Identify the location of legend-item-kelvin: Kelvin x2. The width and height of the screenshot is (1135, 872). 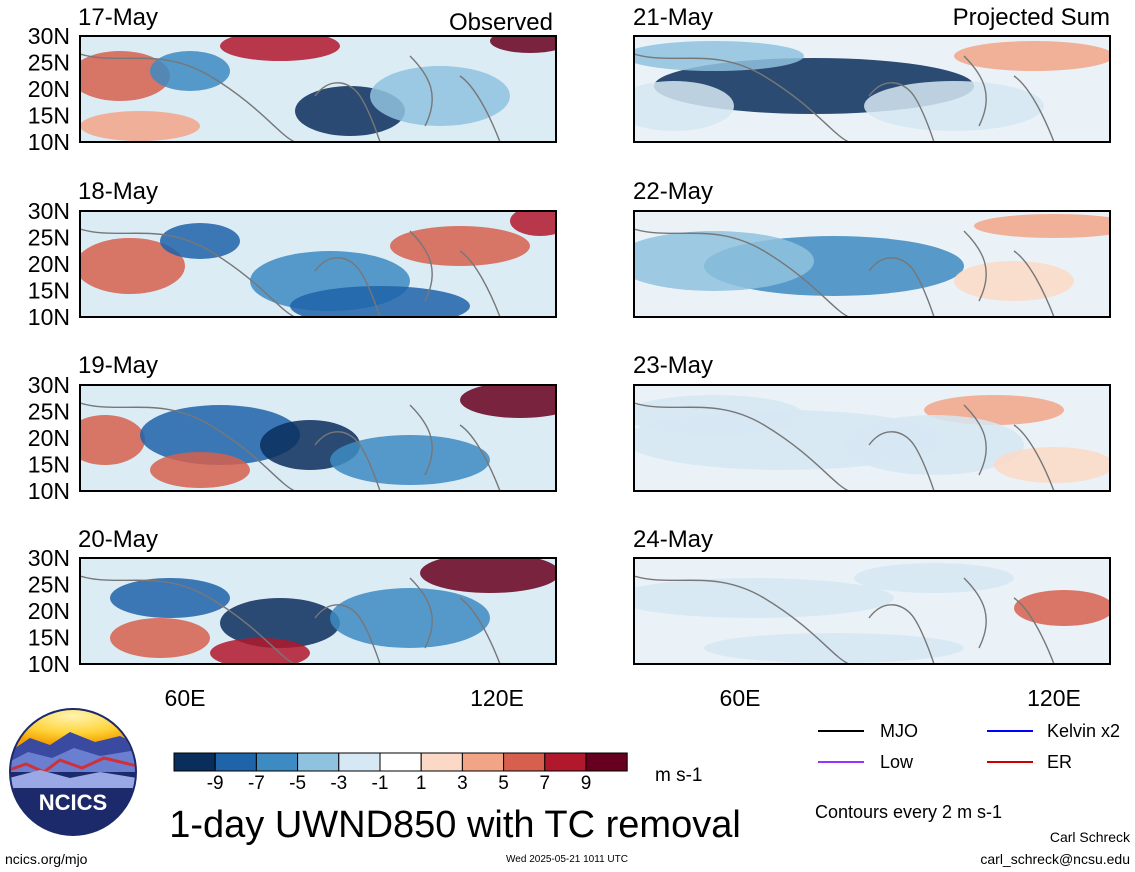
(1053, 731).